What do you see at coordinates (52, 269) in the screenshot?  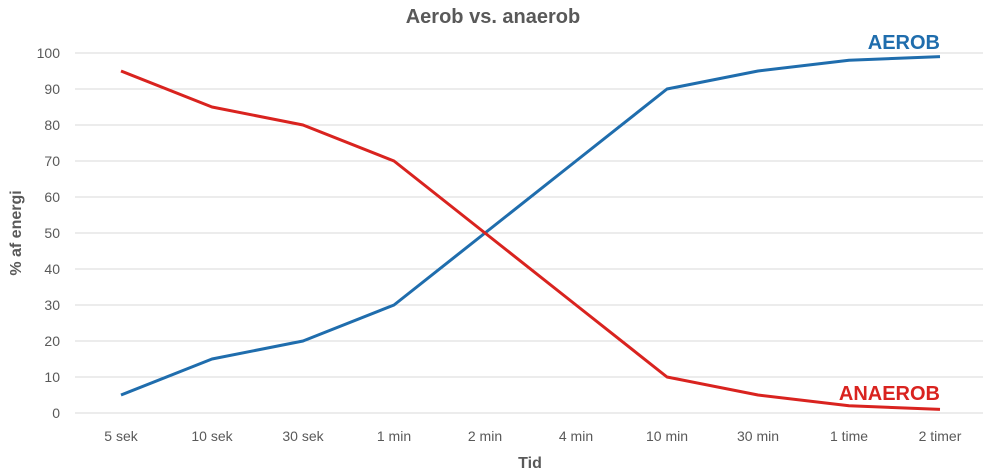 I see `y-tick-label: 40` at bounding box center [52, 269].